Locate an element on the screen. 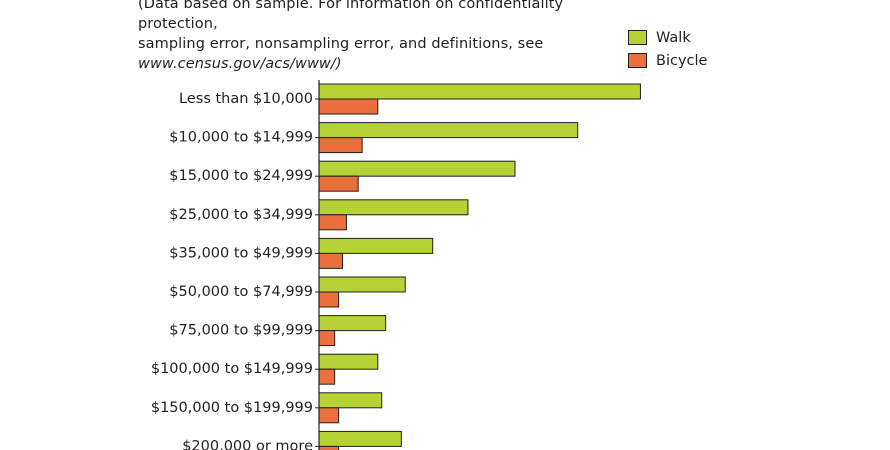 The height and width of the screenshot is (450, 890). legend-swatch-bicycle is located at coordinates (637, 60).